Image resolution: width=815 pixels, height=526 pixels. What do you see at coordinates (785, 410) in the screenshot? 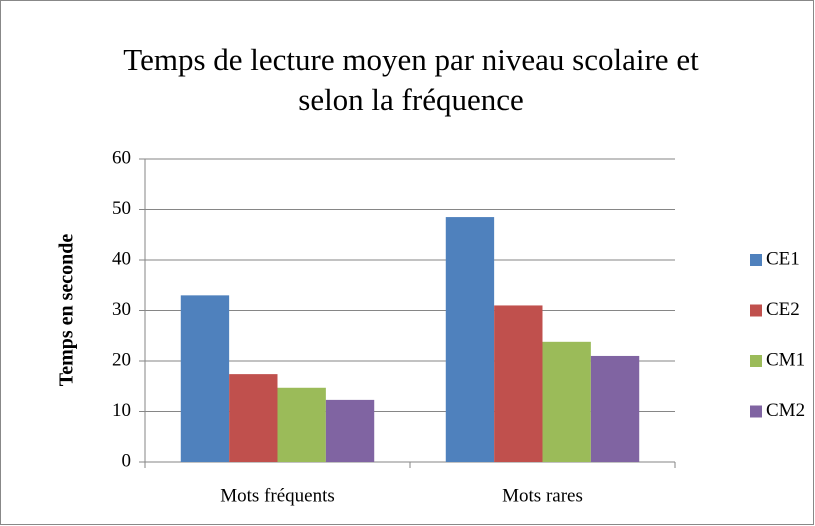
I see `legend-label: CM2` at bounding box center [785, 410].